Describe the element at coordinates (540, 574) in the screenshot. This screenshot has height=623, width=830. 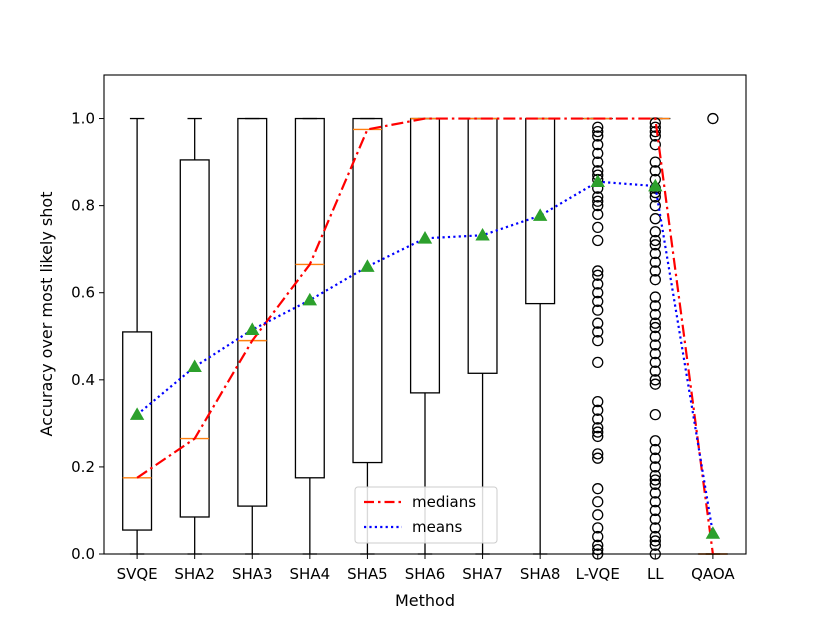
I see `x-tick-label: SHA8` at that location.